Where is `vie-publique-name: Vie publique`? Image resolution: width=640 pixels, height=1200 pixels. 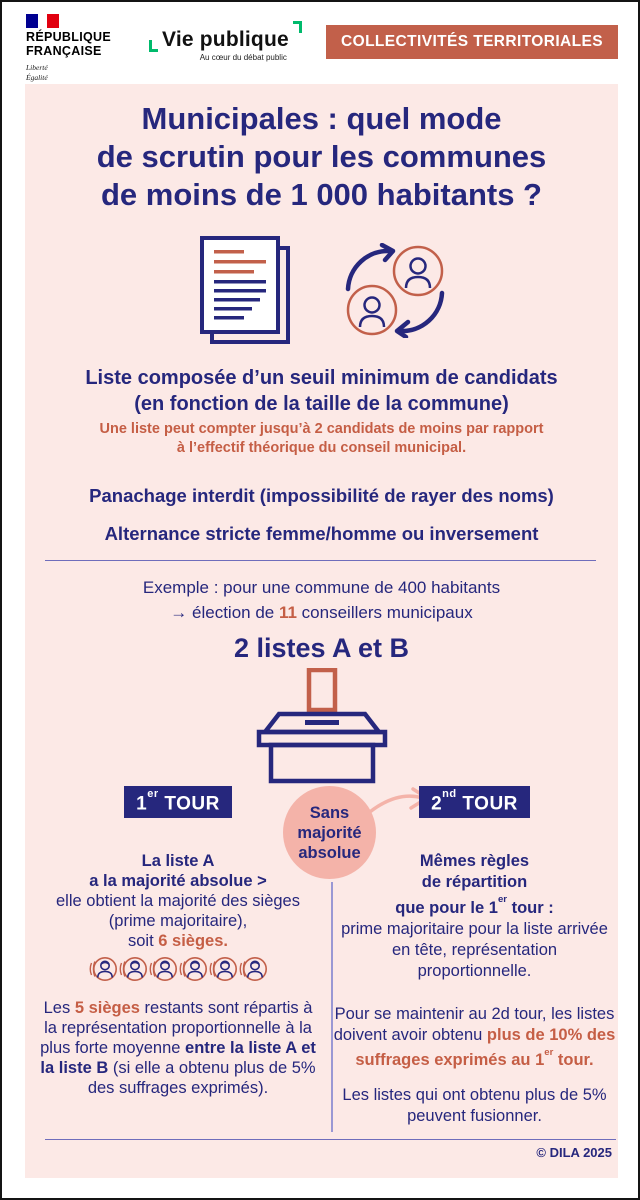
vie-publique-name: Vie publique is located at coordinates (225, 39).